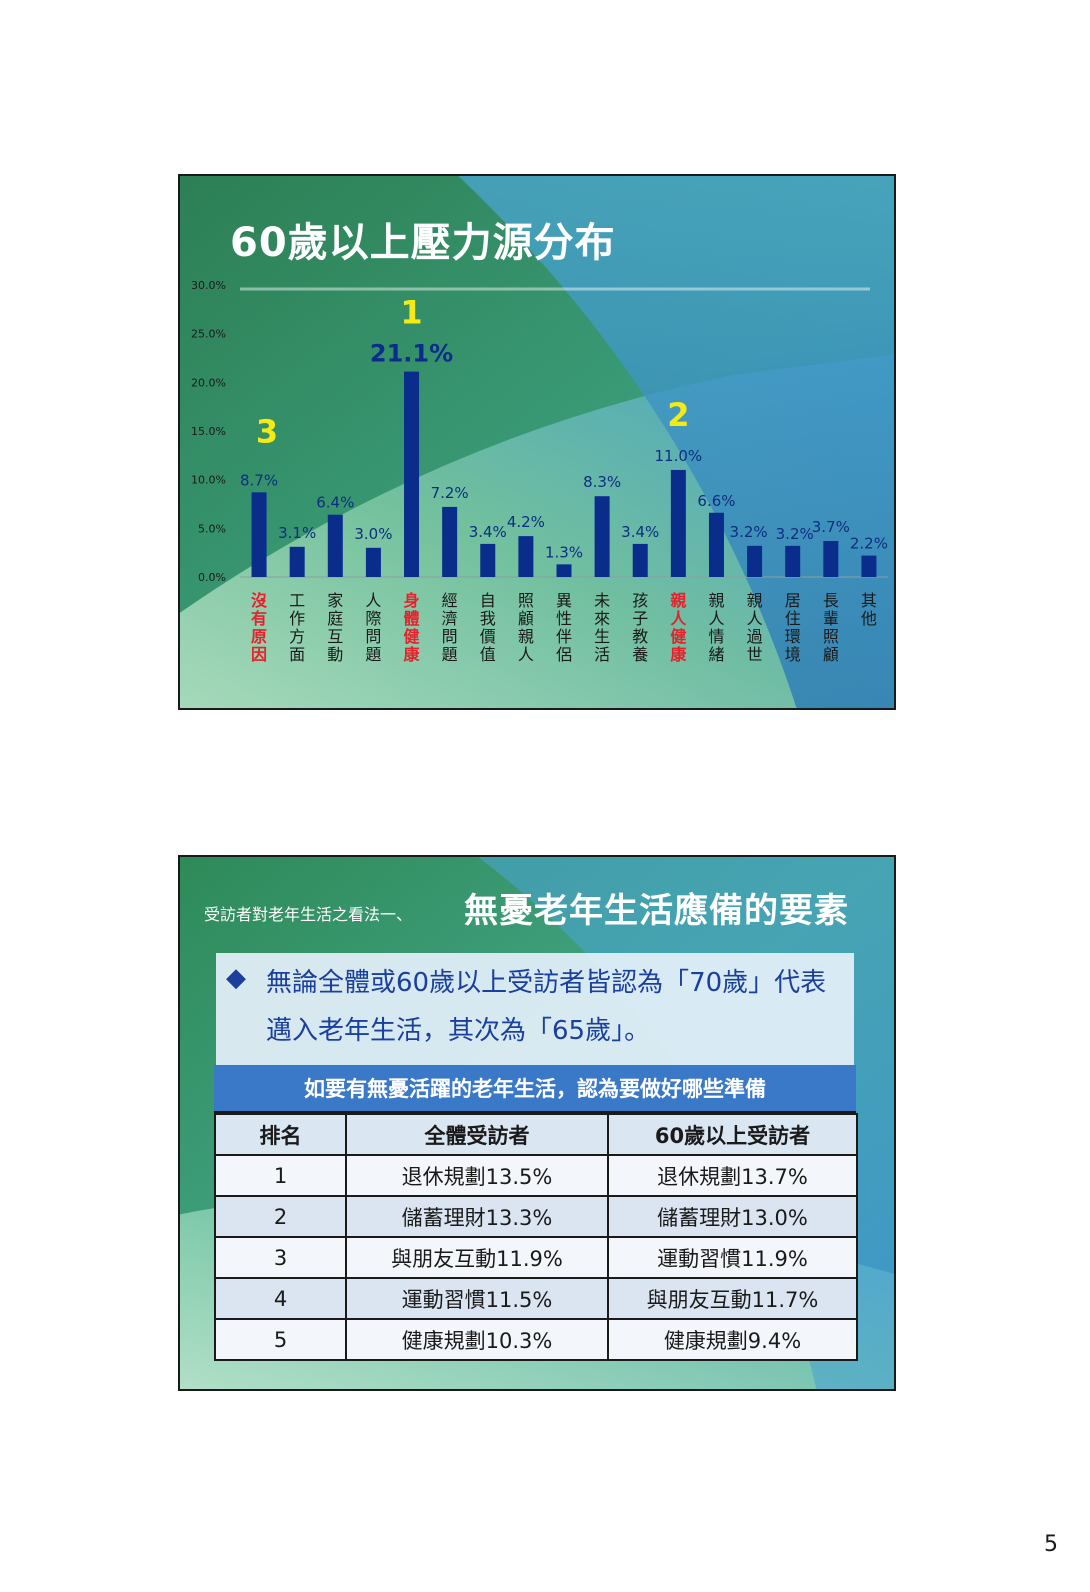 The width and height of the screenshot is (1090, 1592). What do you see at coordinates (267, 431) in the screenshot?
I see `rank-marker: 3` at bounding box center [267, 431].